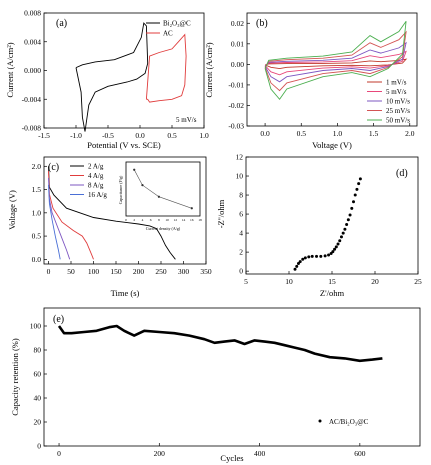 The image size is (431, 465). What do you see at coordinates (116, 271) in the screenshot?
I see `panel-c-xtick-label: 150` at bounding box center [116, 271].